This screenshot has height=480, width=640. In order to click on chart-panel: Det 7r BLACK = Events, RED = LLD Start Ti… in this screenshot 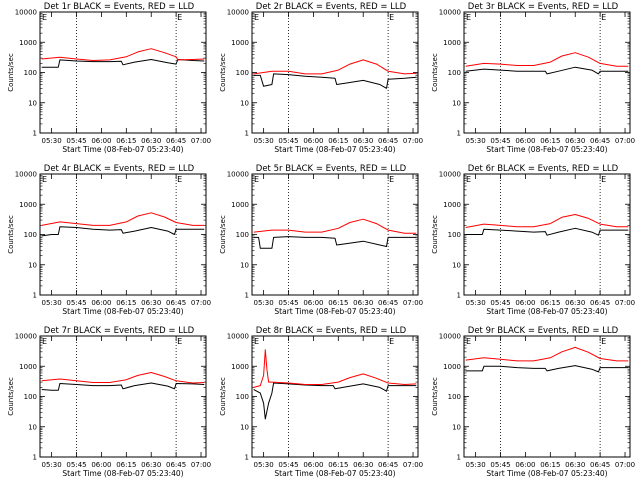, I will do `click(109, 402)`.